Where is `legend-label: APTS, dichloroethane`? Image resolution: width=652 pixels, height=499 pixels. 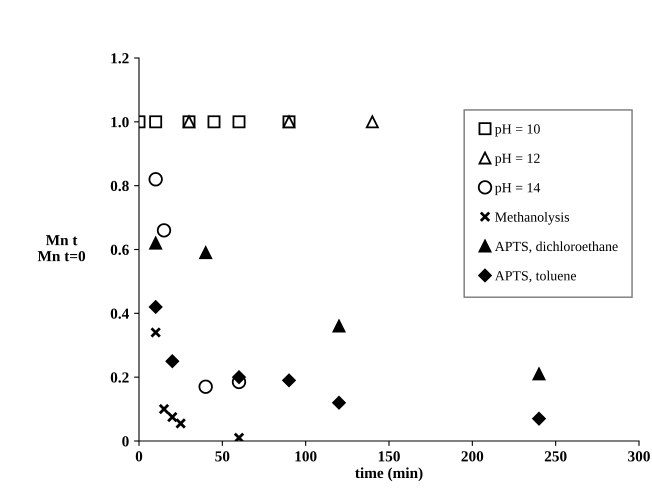 legend-label: APTS, dichloroethane is located at coordinates (556, 247).